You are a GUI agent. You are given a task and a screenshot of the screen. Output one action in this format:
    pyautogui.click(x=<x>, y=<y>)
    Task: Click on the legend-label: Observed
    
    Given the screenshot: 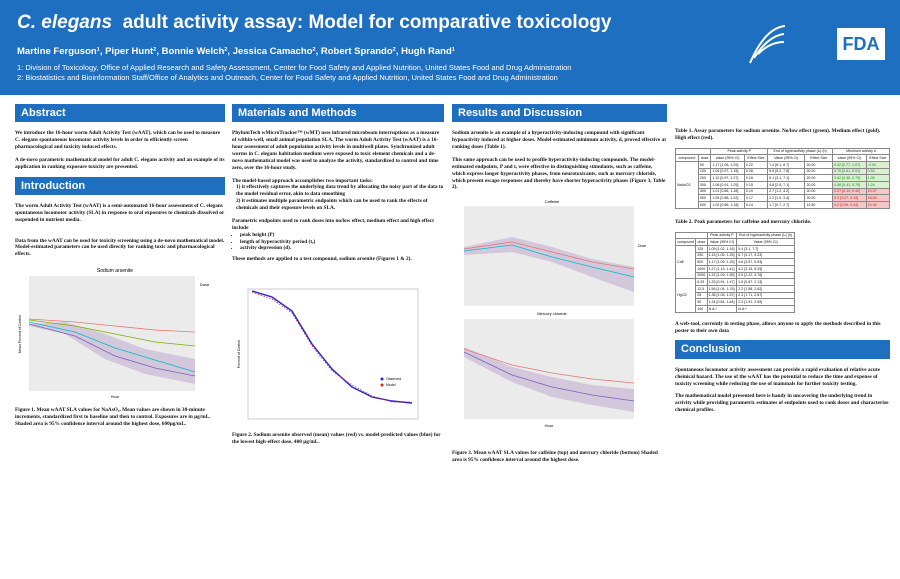 What is the action you would take?
    pyautogui.click(x=393, y=379)
    